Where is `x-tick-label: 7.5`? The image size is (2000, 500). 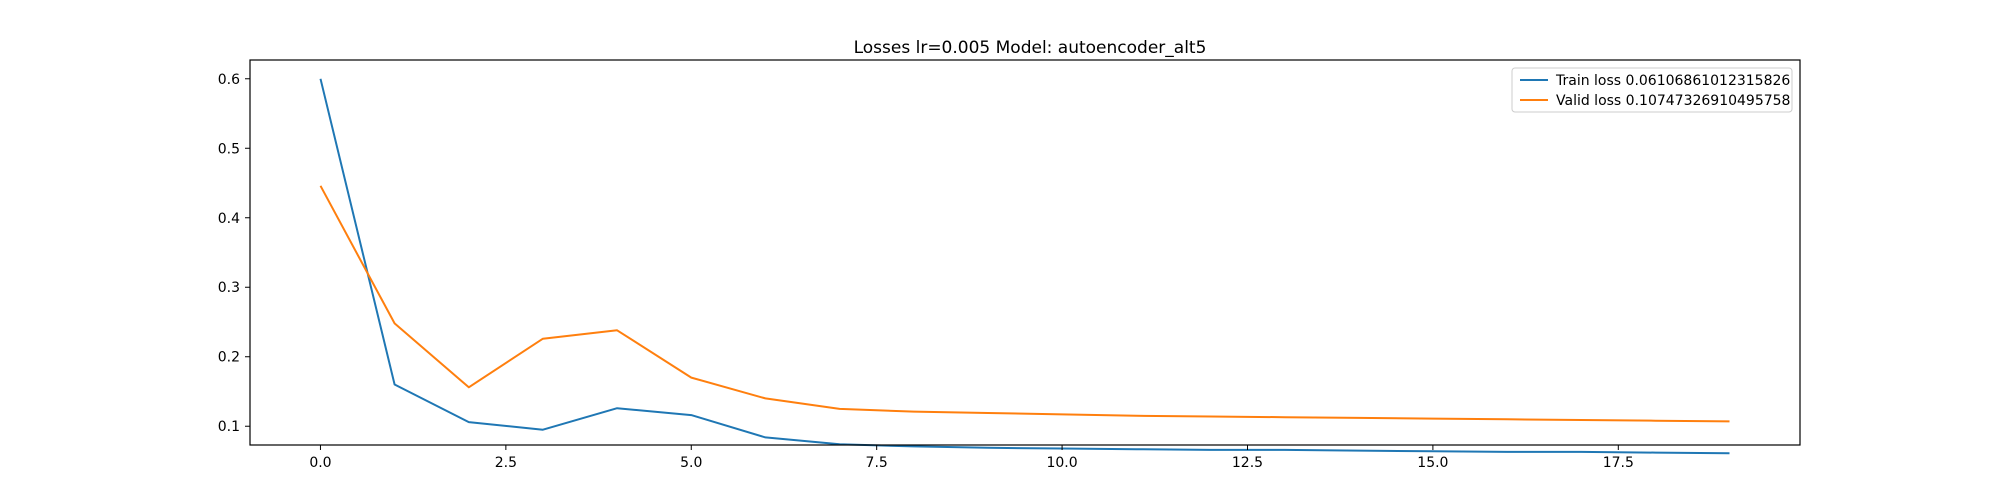
x-tick-label: 7.5 is located at coordinates (877, 463).